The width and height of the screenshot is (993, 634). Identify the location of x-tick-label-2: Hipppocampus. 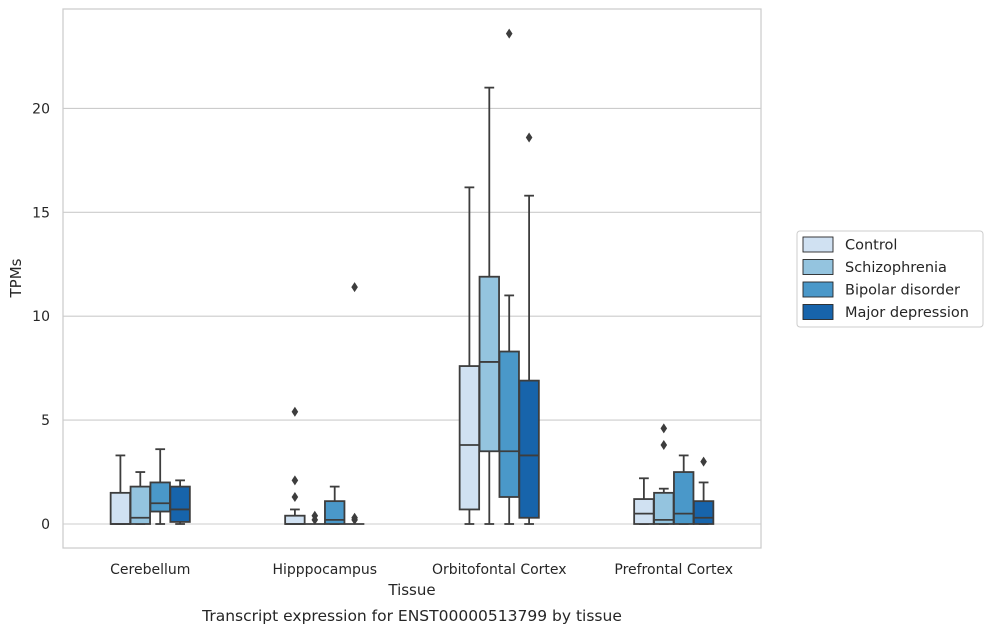
(324, 570).